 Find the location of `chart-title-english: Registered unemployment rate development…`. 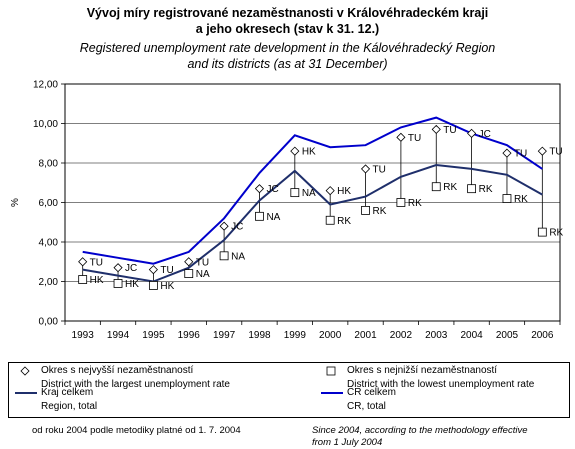

chart-title-english: Registered unemployment rate development… is located at coordinates (287, 56).